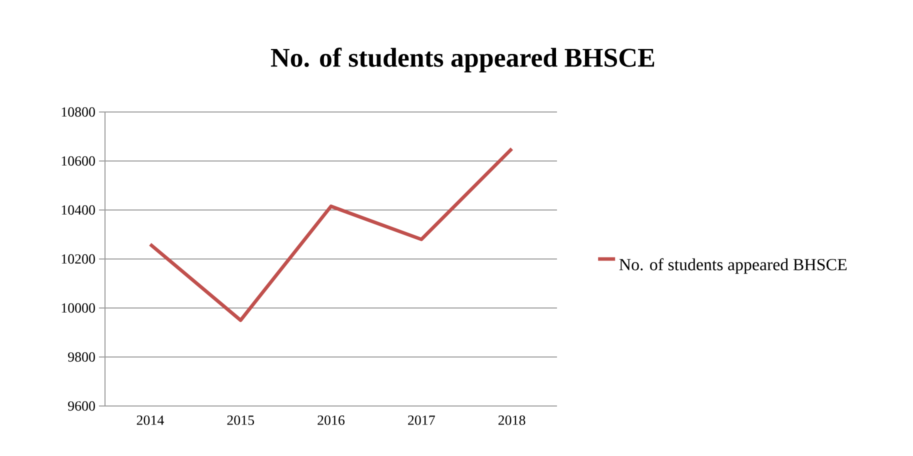 The image size is (913, 456). What do you see at coordinates (78, 161) in the screenshot?
I see `y-tick-label: 10600` at bounding box center [78, 161].